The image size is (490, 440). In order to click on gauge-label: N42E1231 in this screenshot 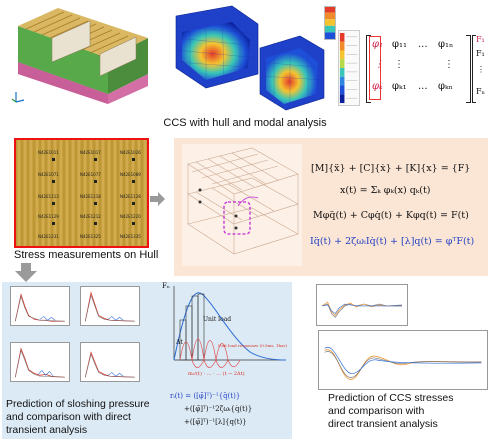, I will do `click(48, 236)`.